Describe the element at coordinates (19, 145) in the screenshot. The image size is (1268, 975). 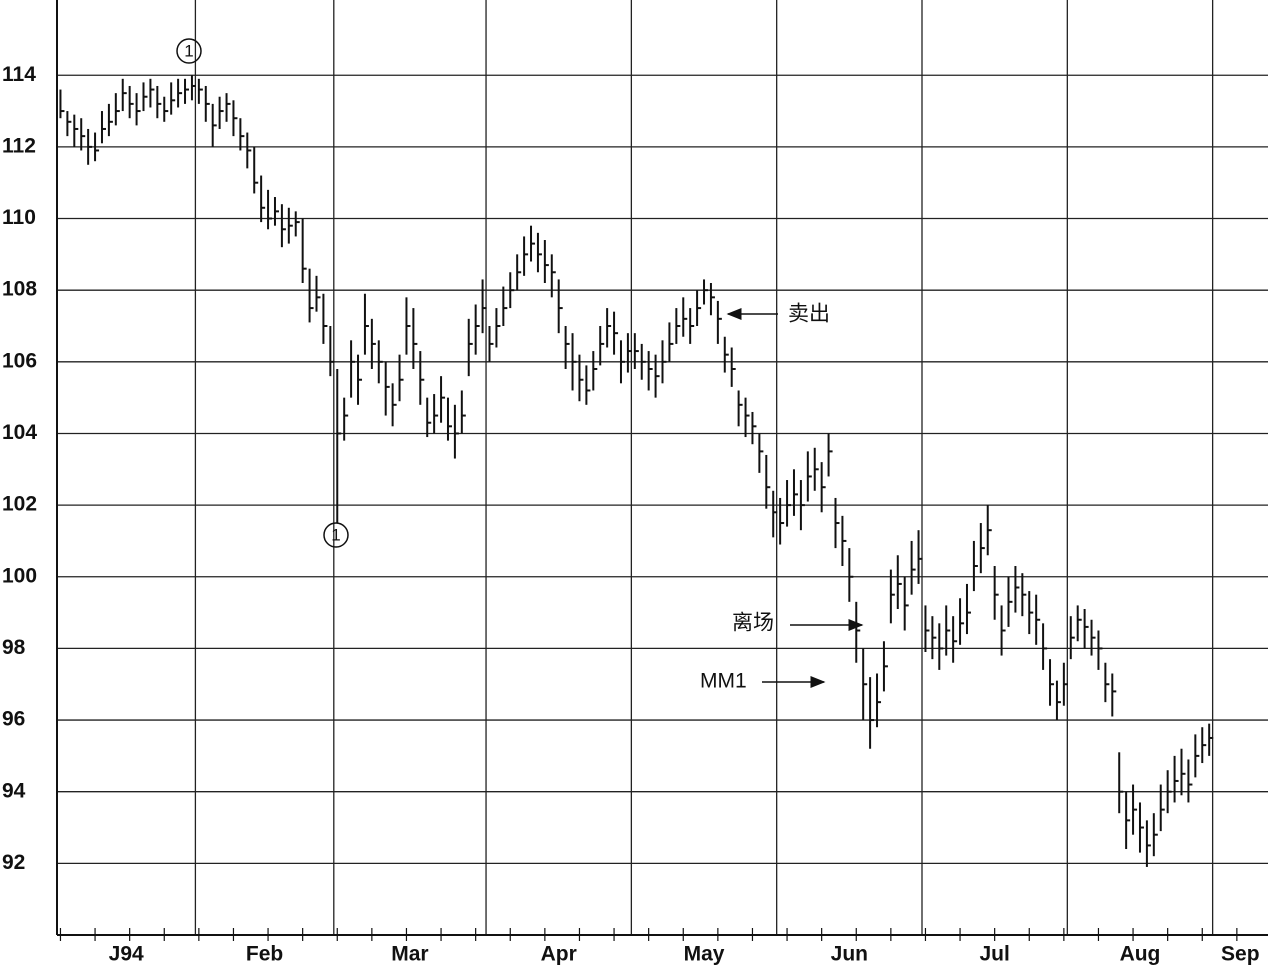
I see `y-tick-label: 112` at that location.